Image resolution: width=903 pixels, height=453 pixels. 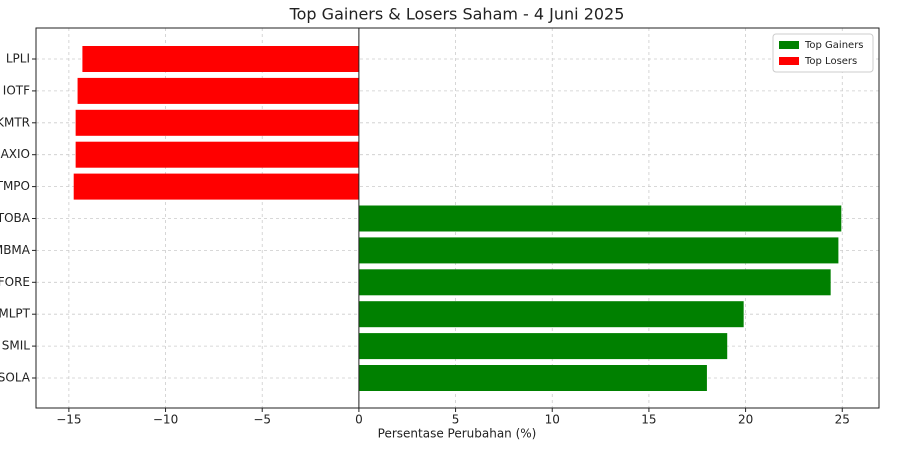 I want to click on x-tick-label: 10, so click(x=552, y=420).